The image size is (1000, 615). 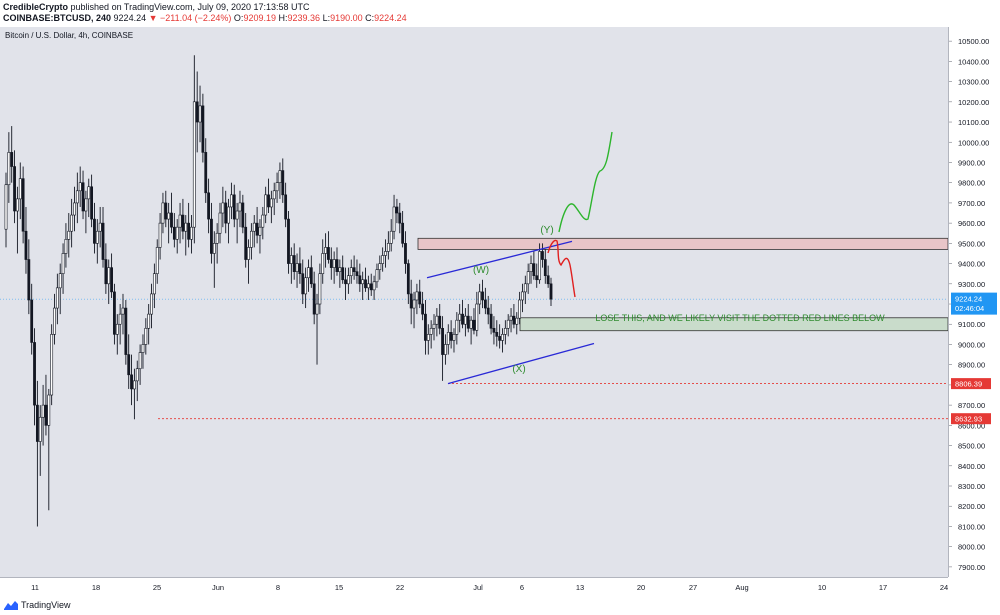 I want to click on last-price: 9224.24, so click(x=130, y=18).